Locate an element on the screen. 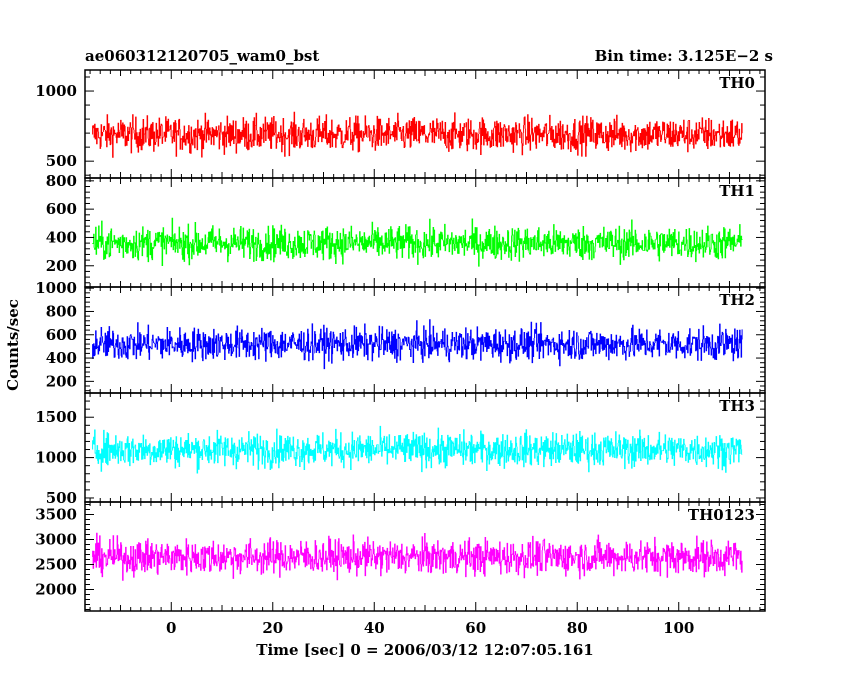 This screenshot has height=680, width=850. ytick-label: 2000 is located at coordinates (56, 590).